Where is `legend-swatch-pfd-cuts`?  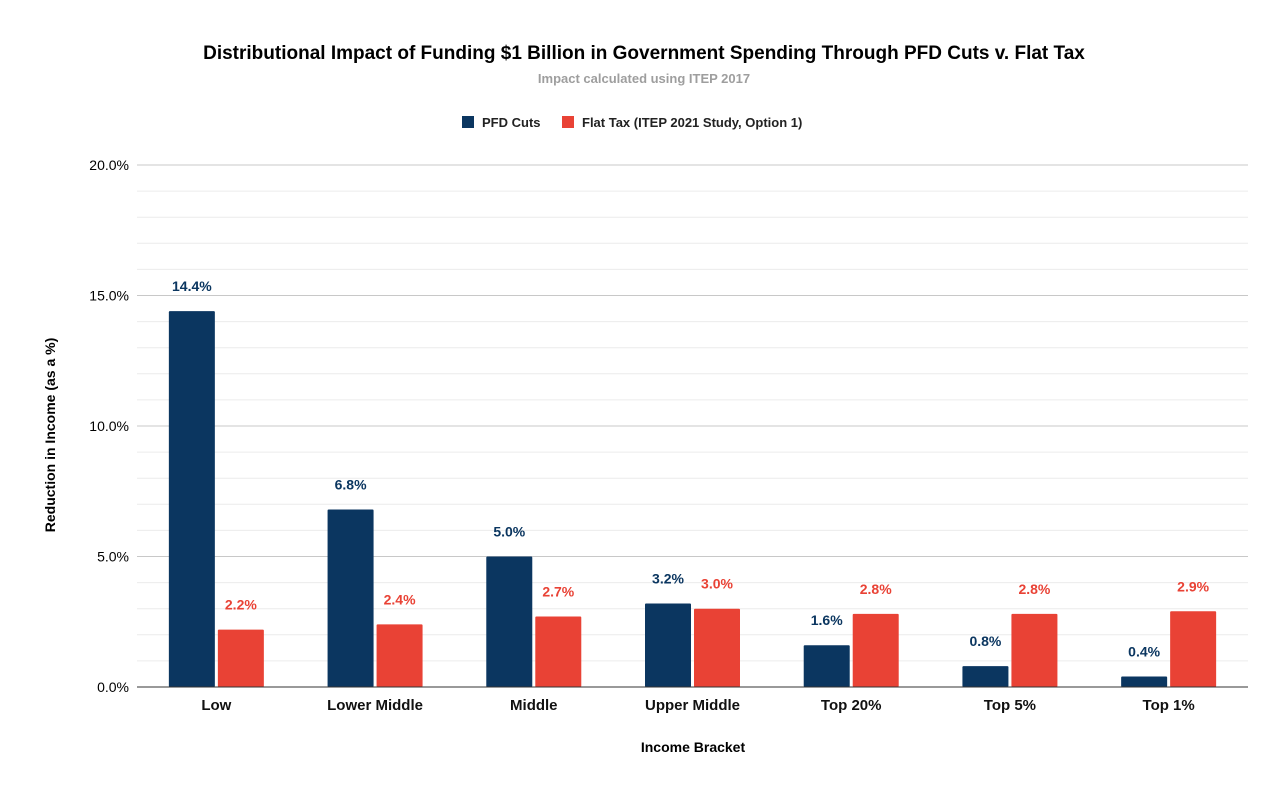
legend-swatch-pfd-cuts is located at coordinates (468, 122).